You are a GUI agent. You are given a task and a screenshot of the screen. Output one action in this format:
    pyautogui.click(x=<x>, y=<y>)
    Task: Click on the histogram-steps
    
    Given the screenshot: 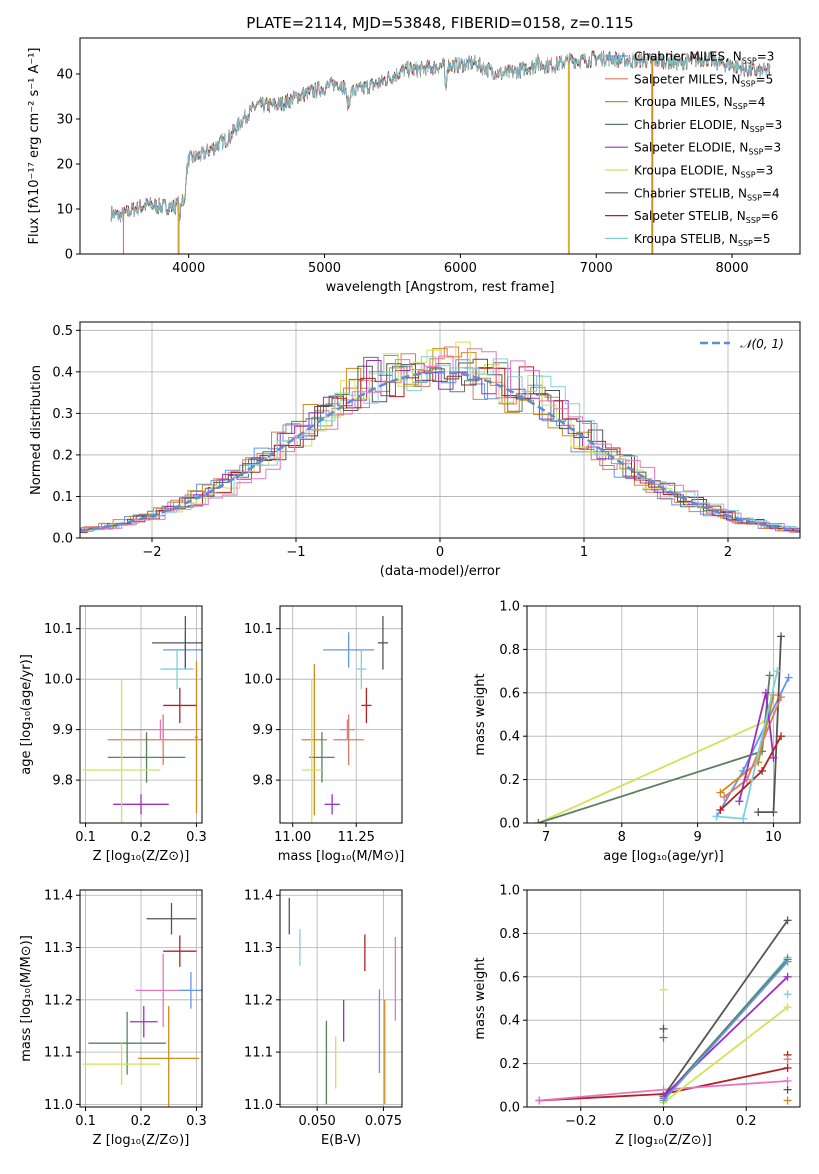 What is the action you would take?
    pyautogui.click(x=440, y=437)
    